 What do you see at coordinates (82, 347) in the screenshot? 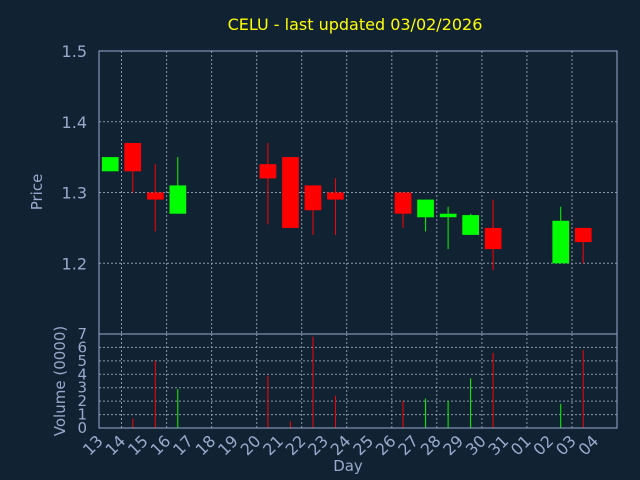
I see `volume-y-tick-label: 6` at bounding box center [82, 347].